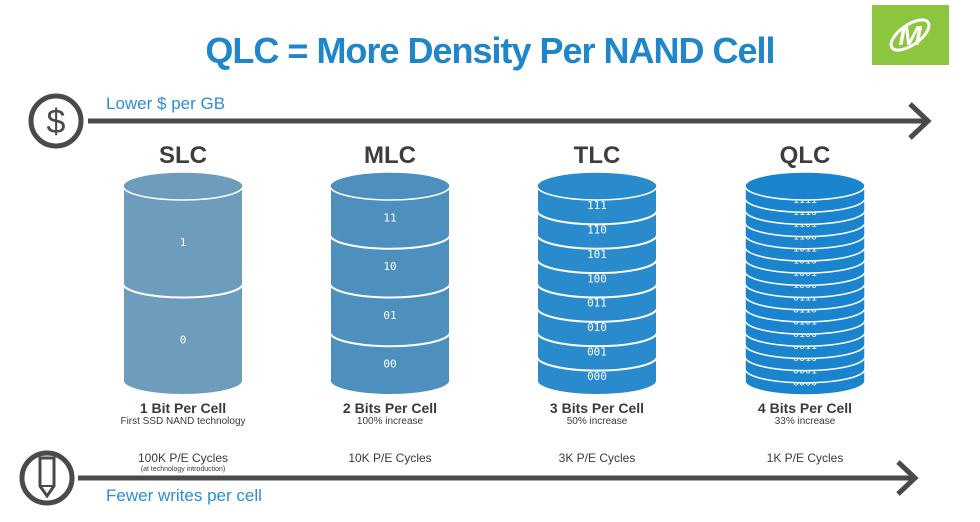 This screenshot has width=980, height=522. I want to click on column-title: TLC, so click(597, 155).